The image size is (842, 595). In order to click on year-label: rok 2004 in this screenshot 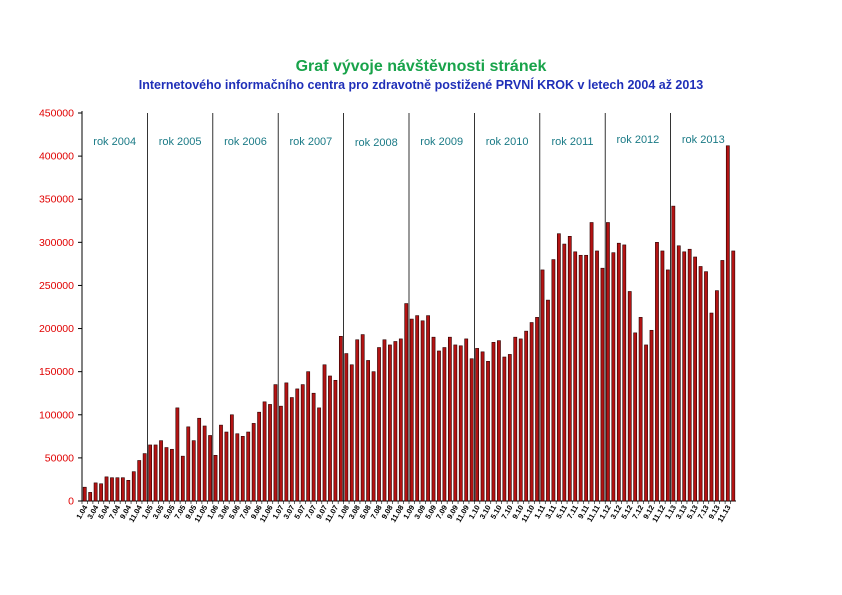, I will do `click(114, 142)`.